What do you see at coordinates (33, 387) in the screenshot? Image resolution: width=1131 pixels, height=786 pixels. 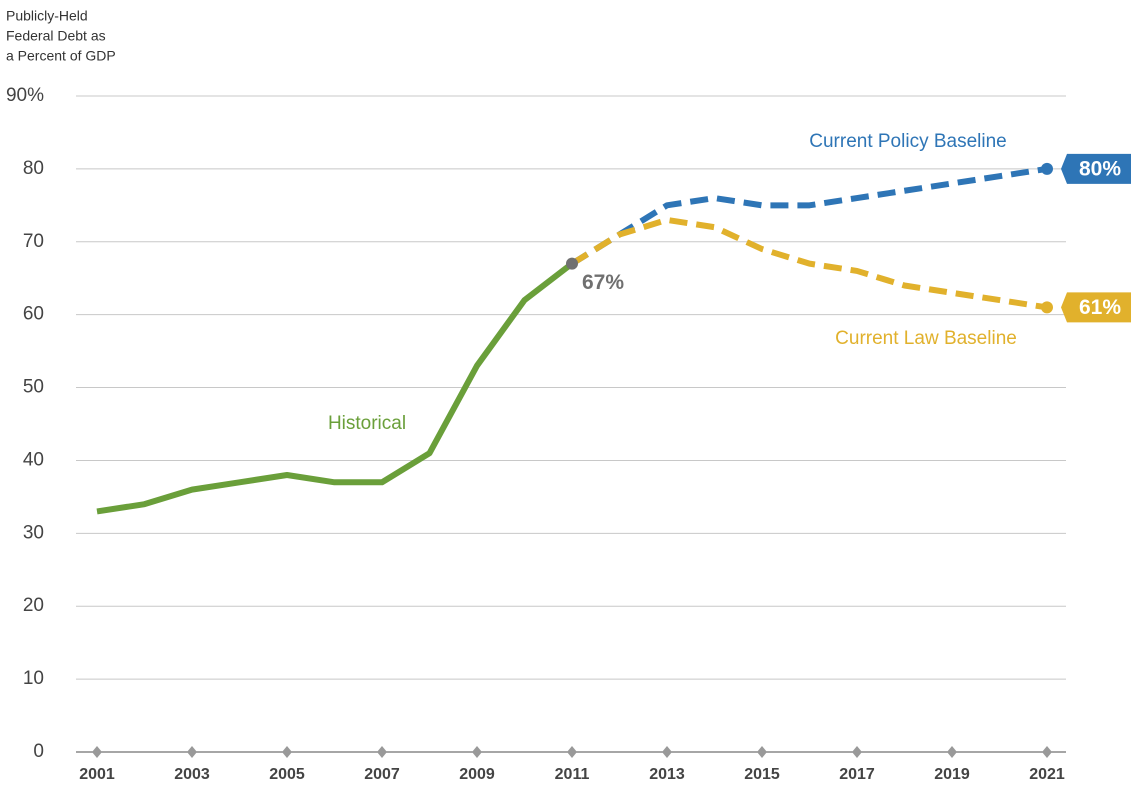 I see `y-tick-label: 50` at bounding box center [33, 387].